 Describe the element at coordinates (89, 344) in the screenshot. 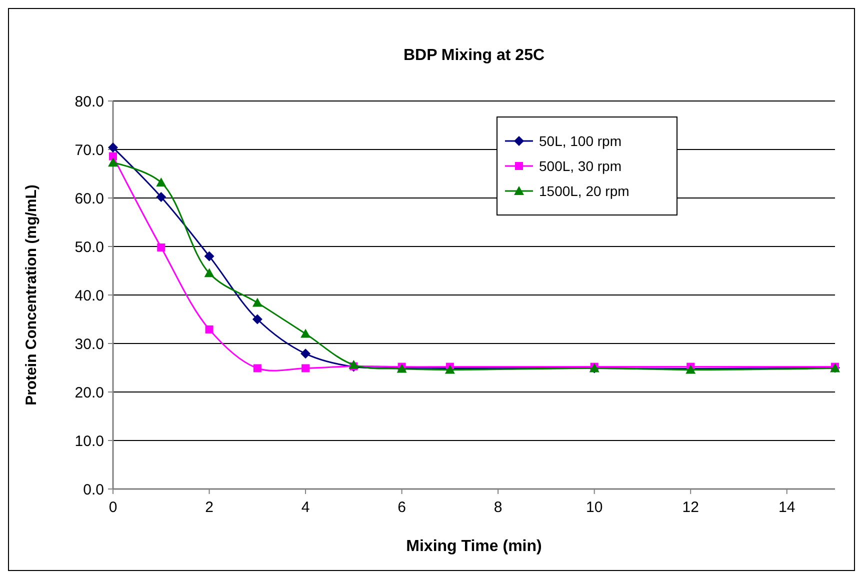

I see `y-tick-label: 30.0` at that location.